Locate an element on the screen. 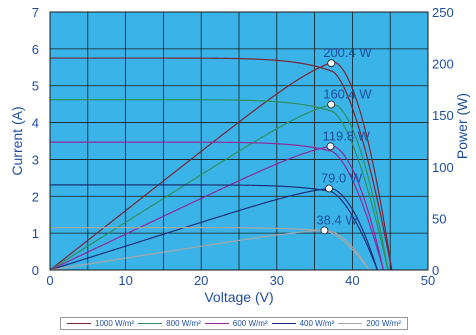 The height and width of the screenshot is (335, 476). y2-tick-label: 200 is located at coordinates (443, 64).